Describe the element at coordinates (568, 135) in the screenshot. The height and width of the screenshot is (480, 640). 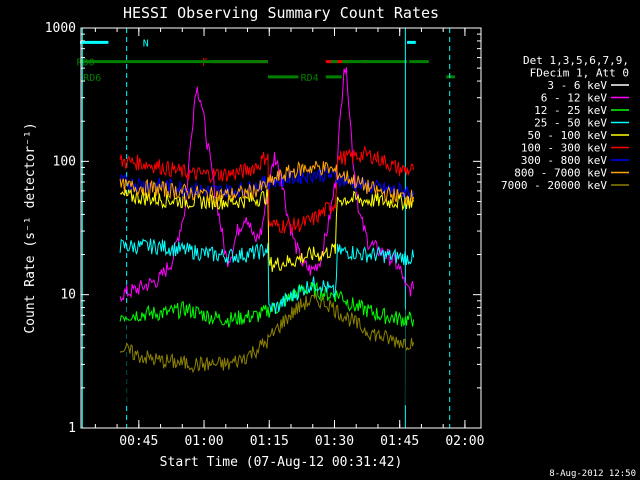
I see `legend-label: 50 - 100 keV` at that location.